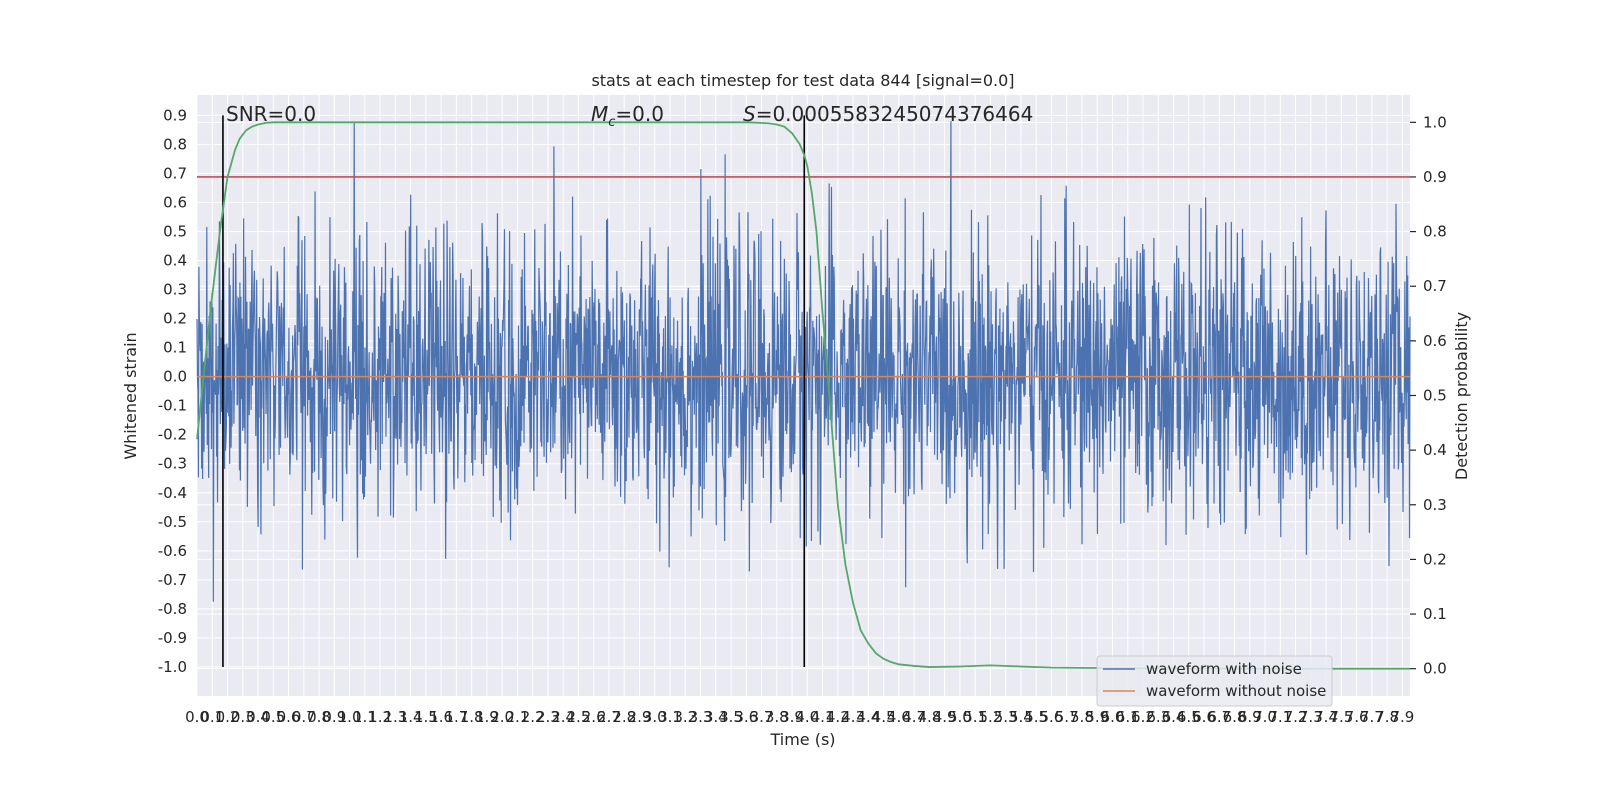 The image size is (1600, 800). I want to click on x-tick-label: 0.4, so click(258, 717).